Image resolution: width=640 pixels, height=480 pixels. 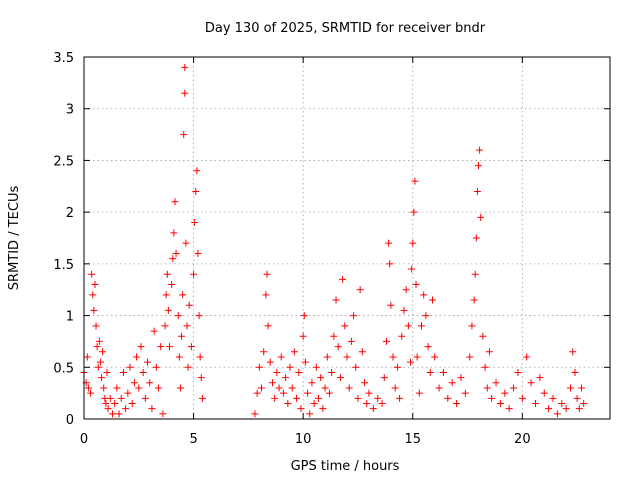 I want to click on x-tick-label: 20, so click(x=522, y=439).